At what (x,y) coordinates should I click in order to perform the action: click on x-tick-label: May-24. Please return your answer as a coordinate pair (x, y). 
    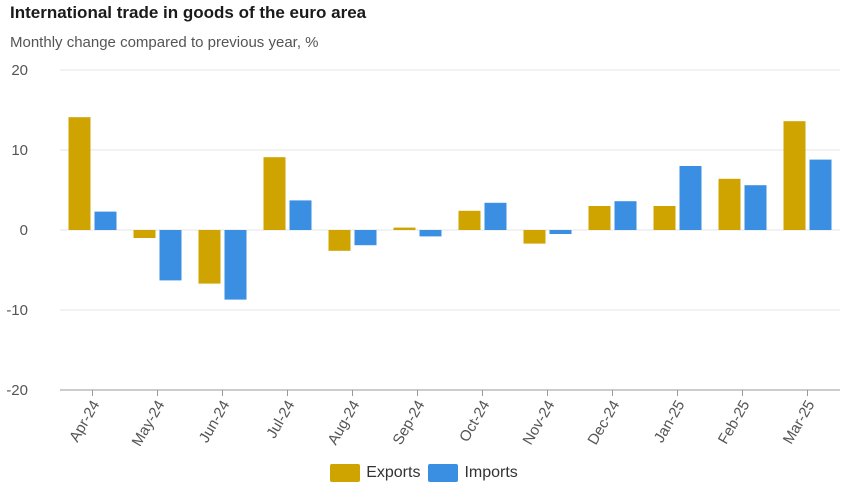
    Looking at the image, I should click on (149, 423).